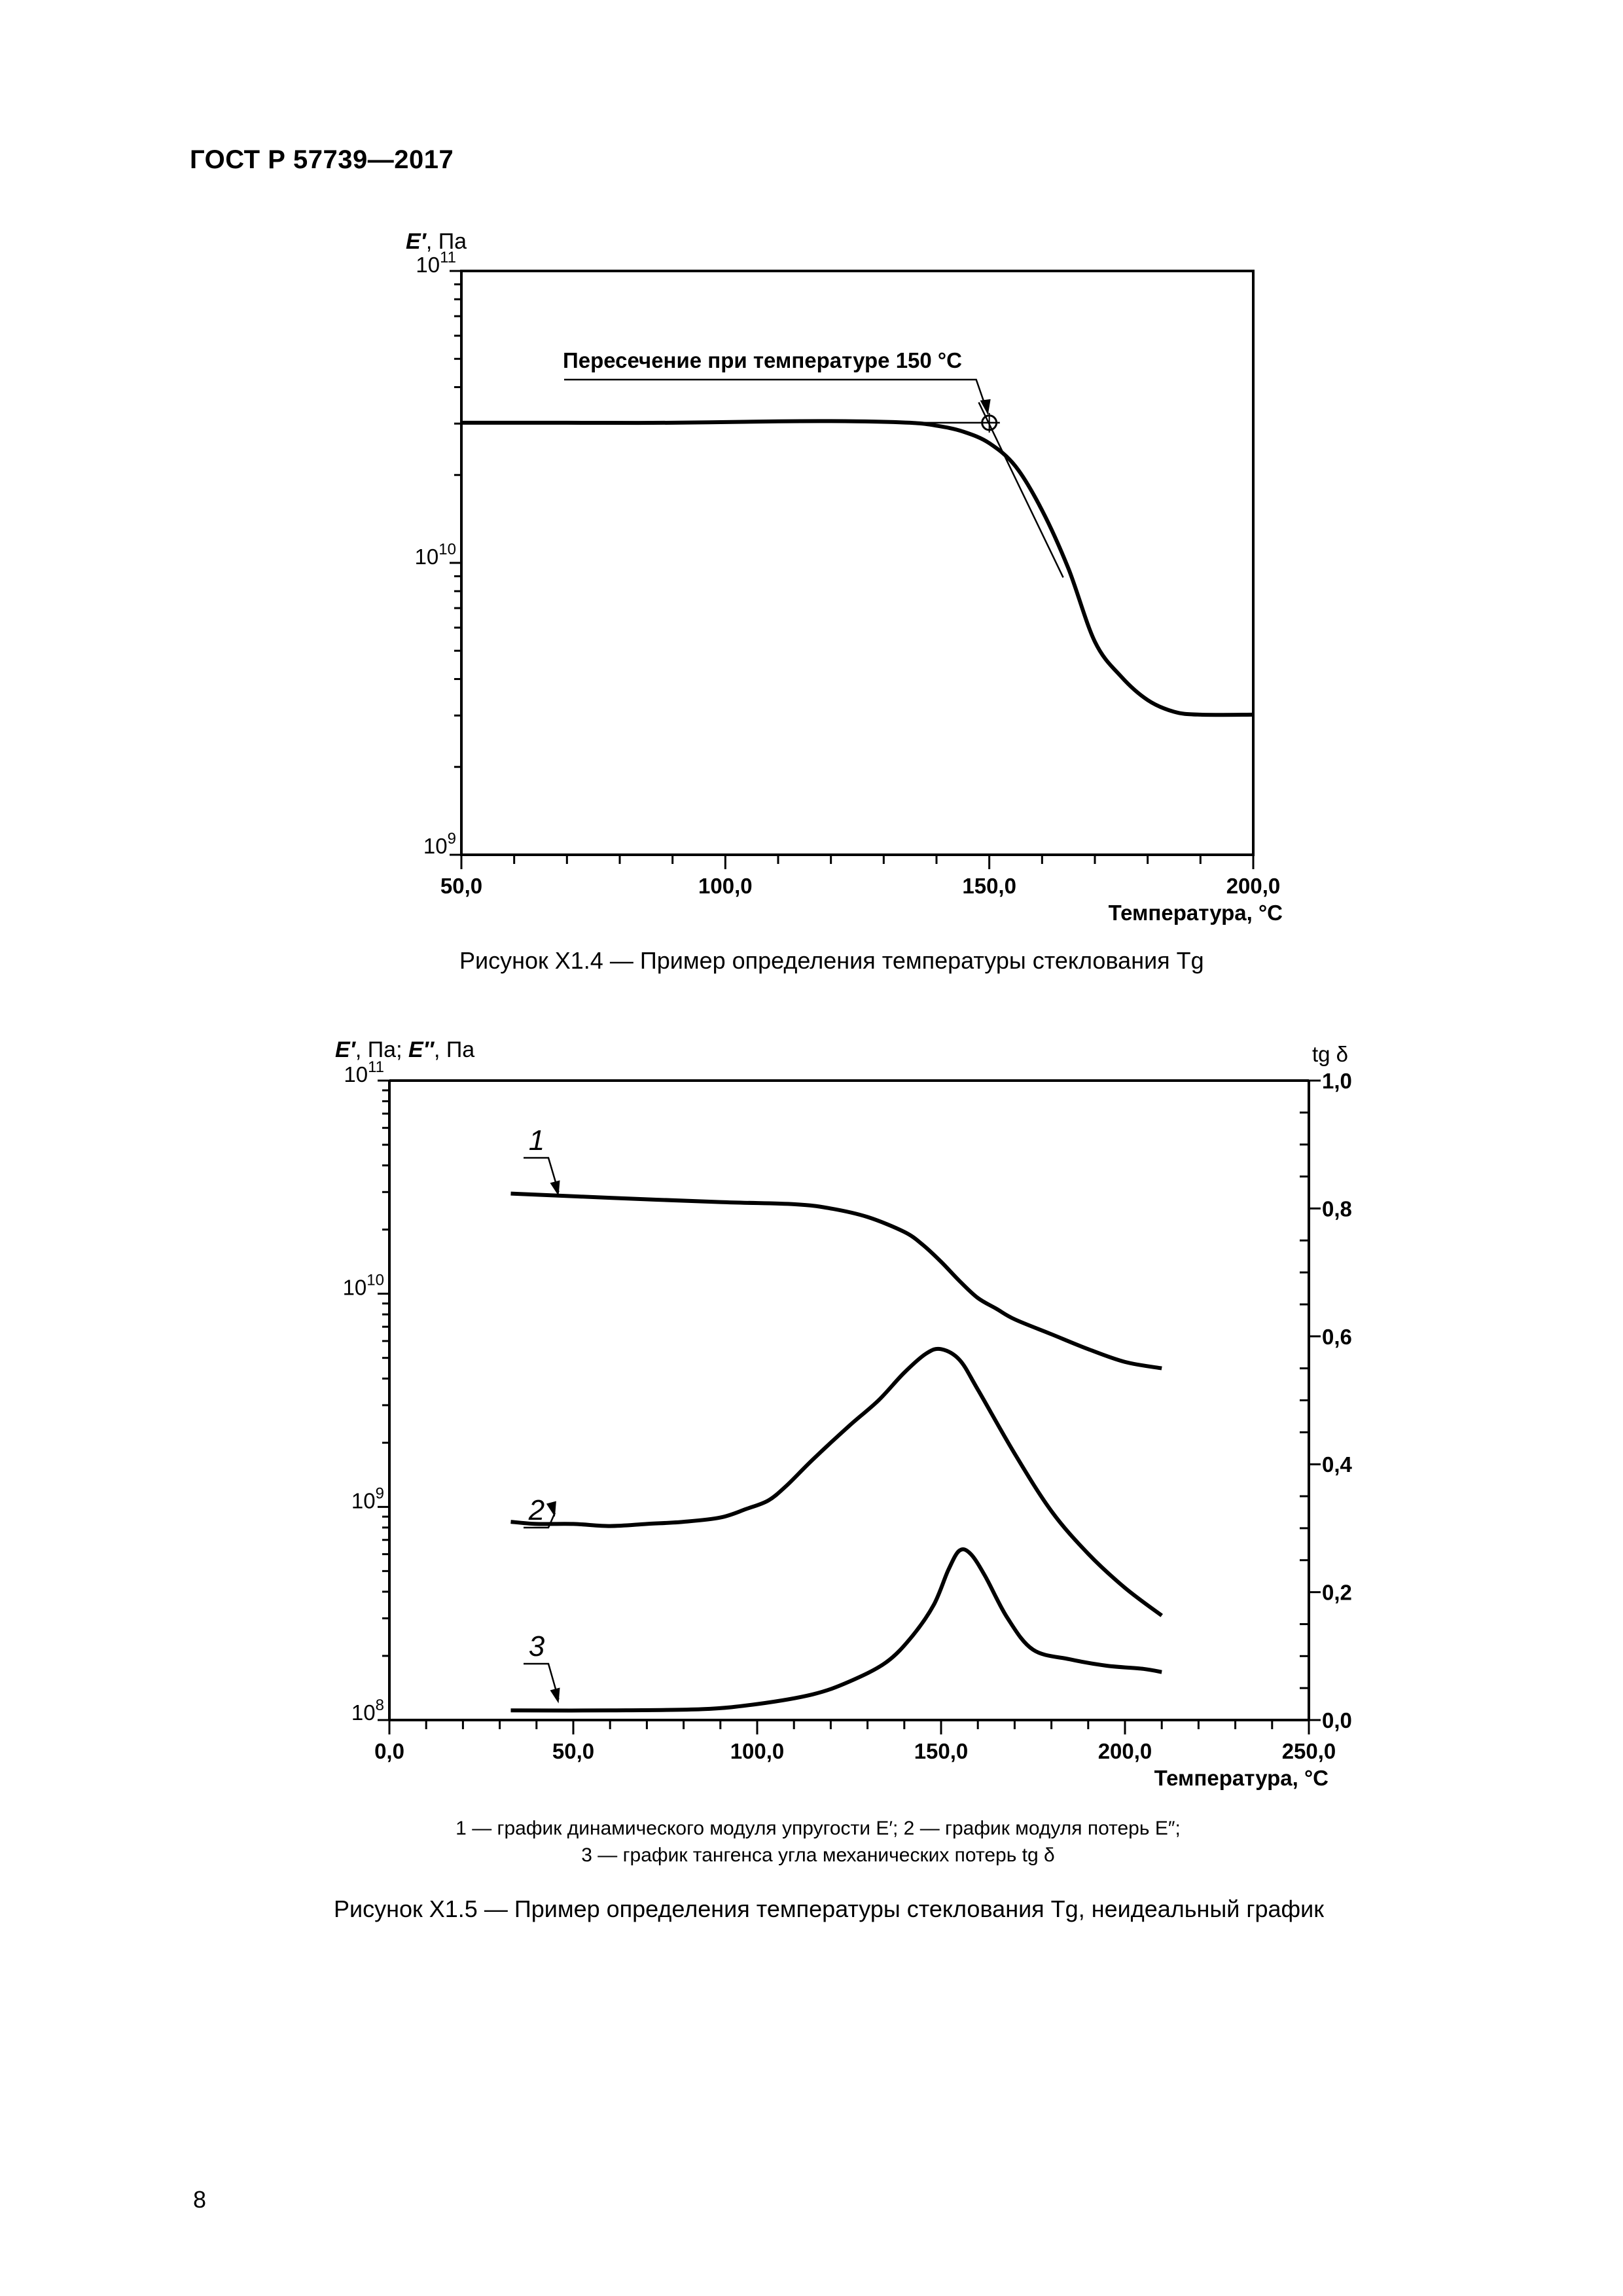  What do you see at coordinates (1021, 490) in the screenshot?
I see `tangent-line` at bounding box center [1021, 490].